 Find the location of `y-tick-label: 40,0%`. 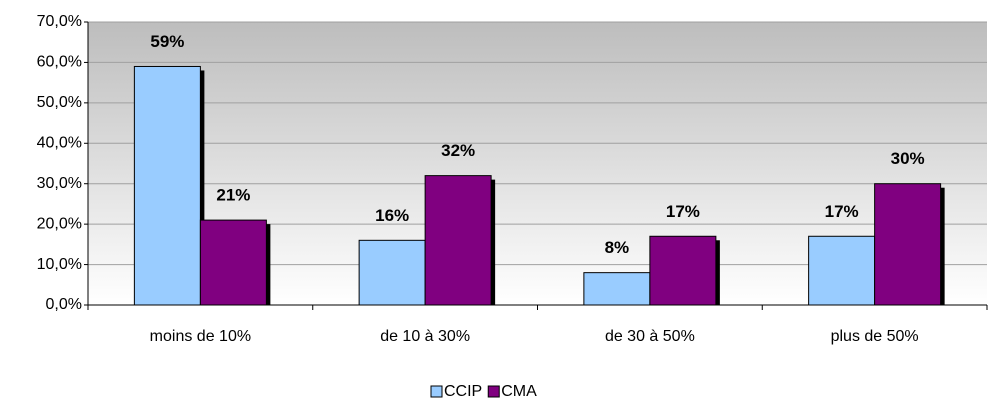

y-tick-label: 40,0% is located at coordinates (59, 143).